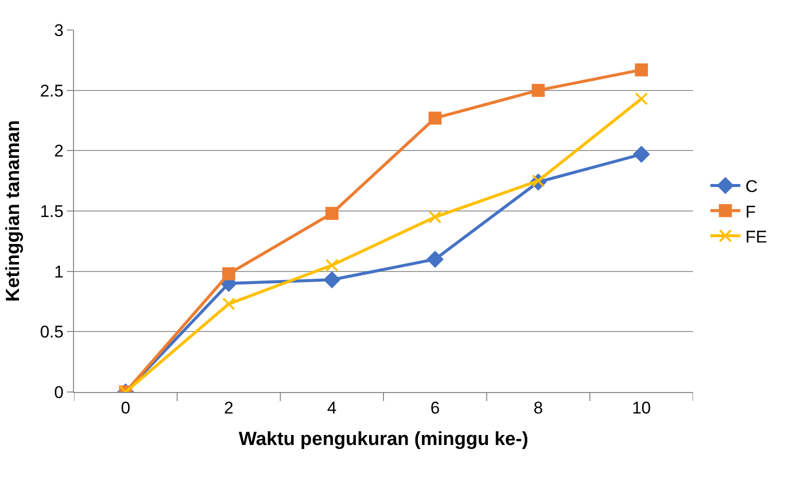  Describe the element at coordinates (756, 236) in the screenshot. I see `legend-label: FE` at that location.